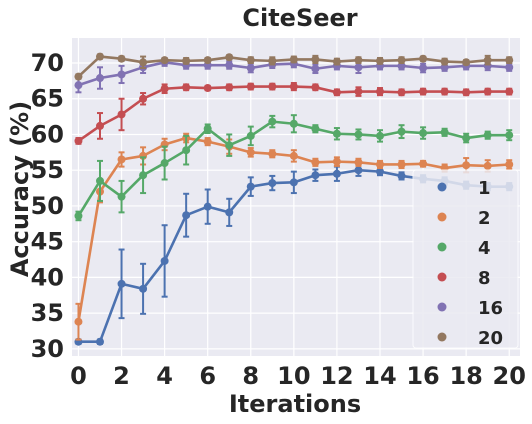 The width and height of the screenshot is (532, 424). I want to click on y-axis-label: Accuracy (%), so click(20, 189).